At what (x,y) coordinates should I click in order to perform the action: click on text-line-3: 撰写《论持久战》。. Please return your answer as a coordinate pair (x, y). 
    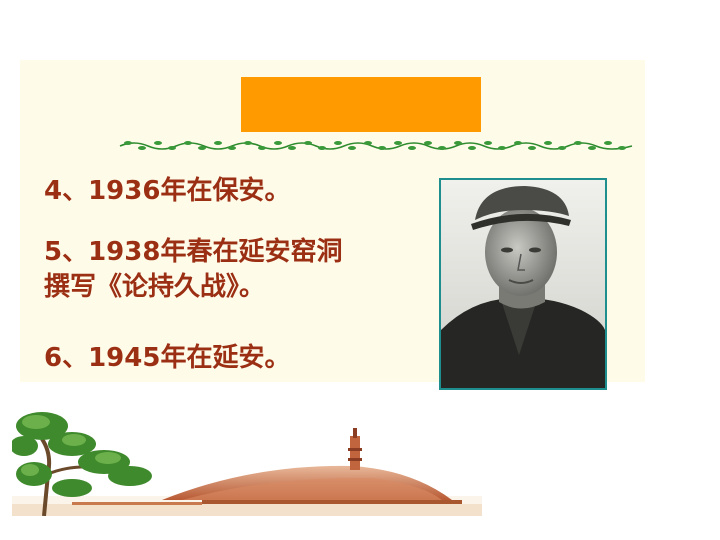
    Looking at the image, I should click on (155, 287).